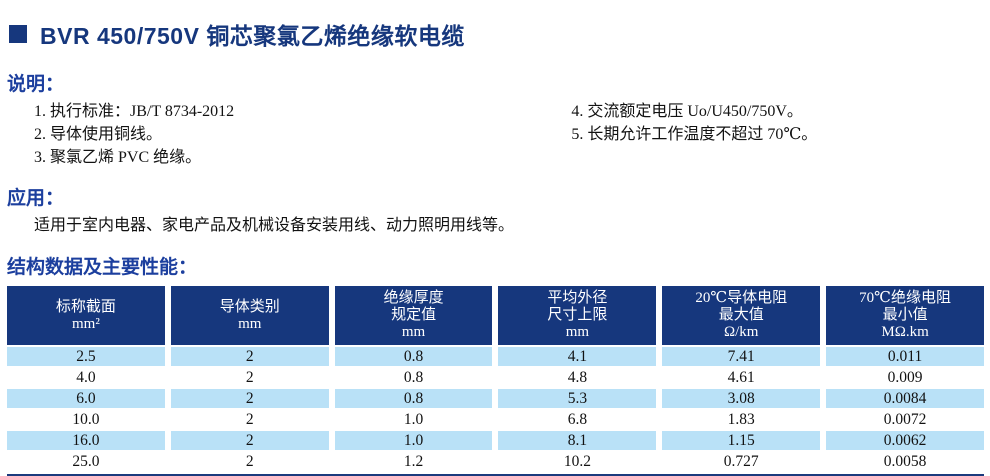 This screenshot has width=990, height=476. Describe the element at coordinates (18, 34) in the screenshot. I see `title-square-bullet-icon` at that location.